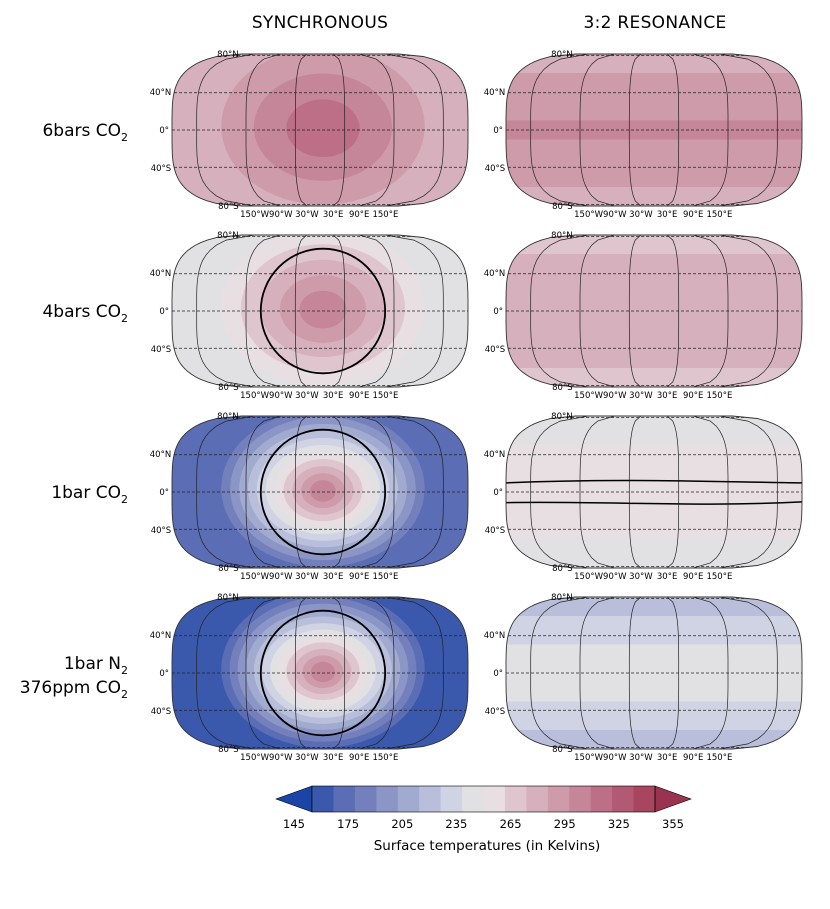  I want to click on colorbar-tick-label: 235, so click(456, 824).